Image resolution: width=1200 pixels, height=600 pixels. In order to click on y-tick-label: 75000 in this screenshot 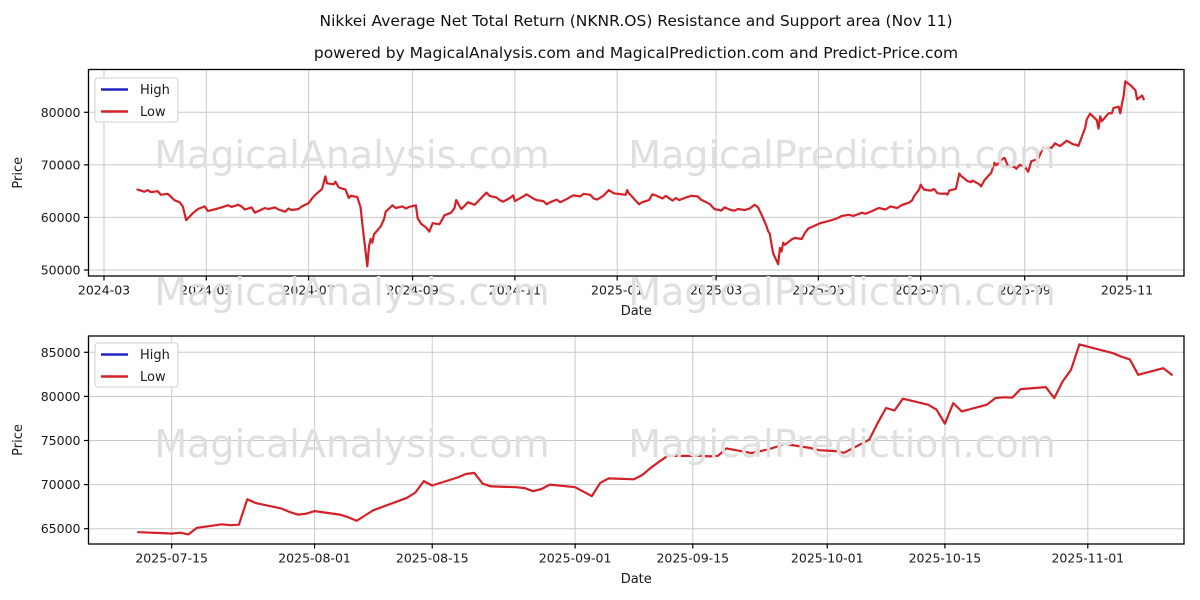, I will do `click(61, 440)`.